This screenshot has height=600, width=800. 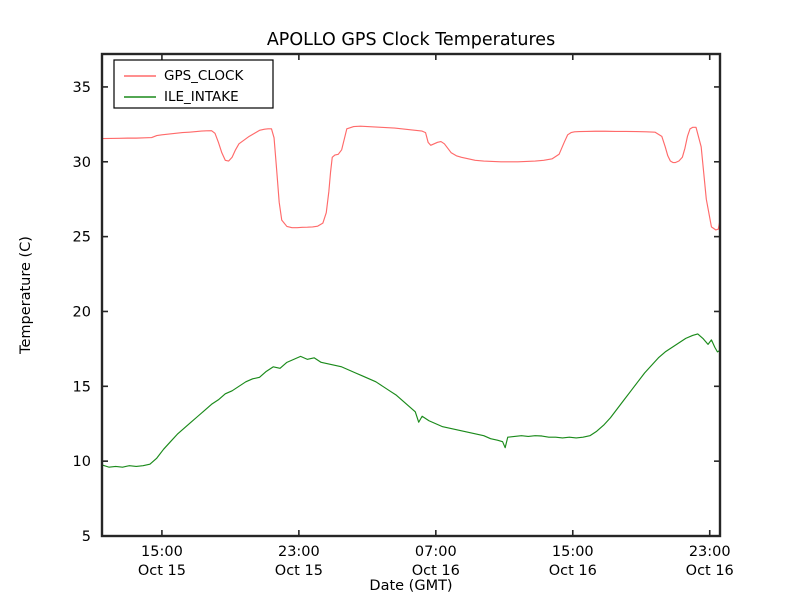 What do you see at coordinates (411, 40) in the screenshot?
I see `chart-title: APOLLO GPS Clock Temperatures` at bounding box center [411, 40].